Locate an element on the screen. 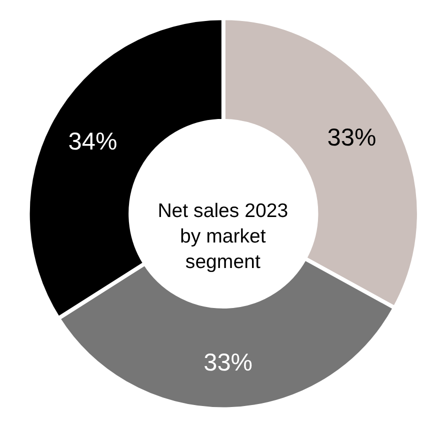 This screenshot has height=433, width=437. data-label: 34% is located at coordinates (93, 142).